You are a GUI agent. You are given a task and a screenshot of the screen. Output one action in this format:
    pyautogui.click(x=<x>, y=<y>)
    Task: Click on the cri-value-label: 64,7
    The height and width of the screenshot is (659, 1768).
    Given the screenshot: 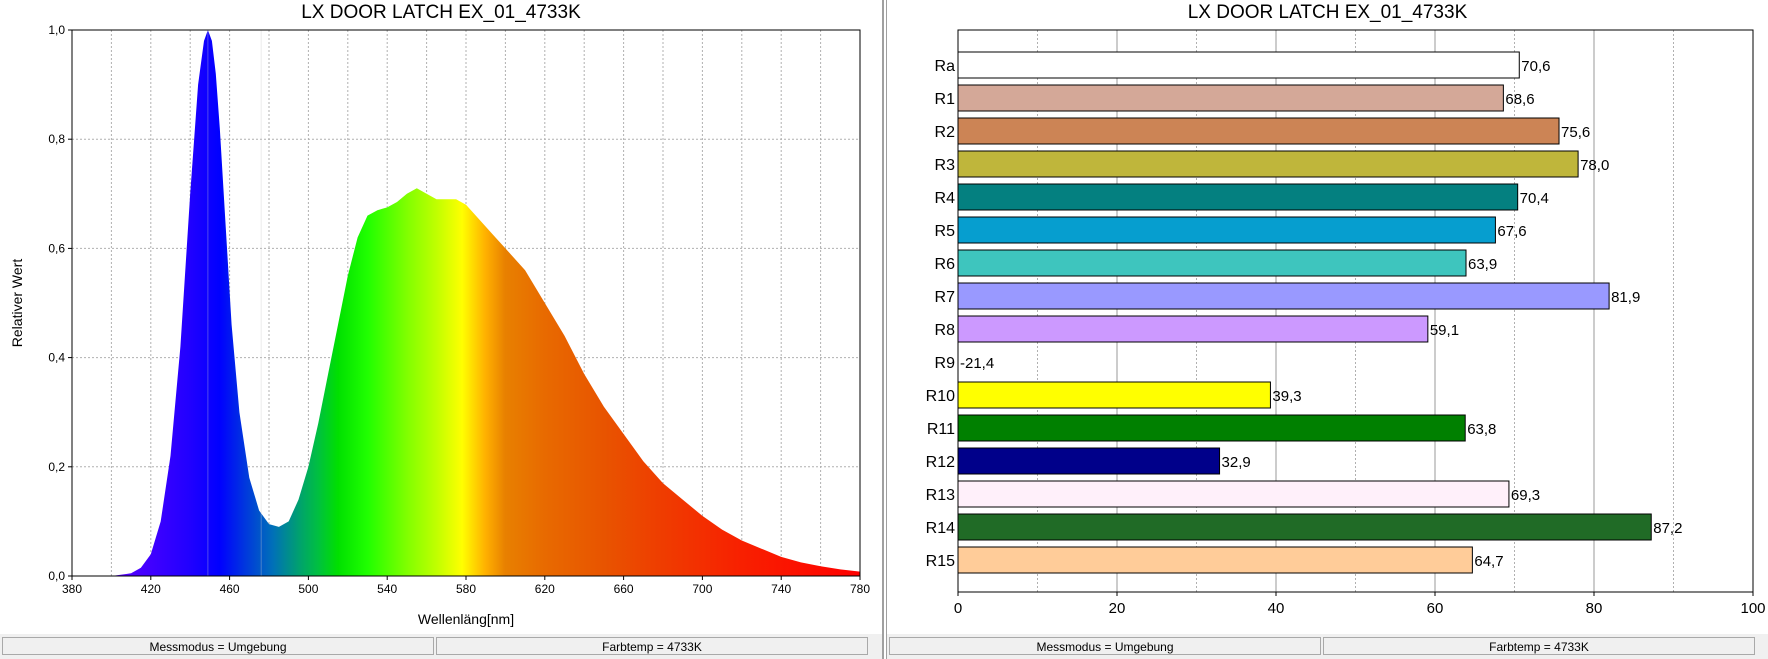 What is the action you would take?
    pyautogui.click(x=1488, y=561)
    